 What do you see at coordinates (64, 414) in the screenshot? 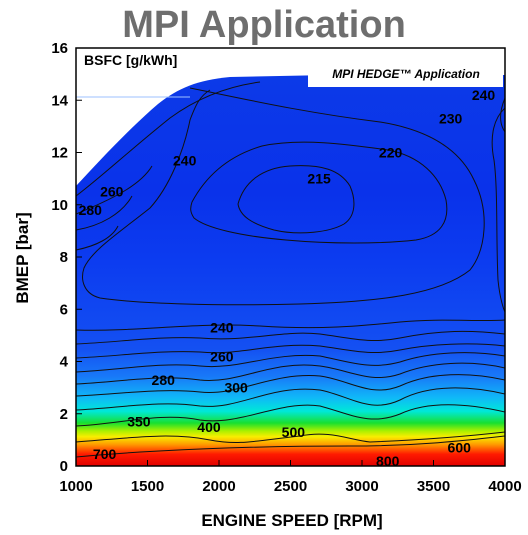
I see `y-tick-label: 2` at bounding box center [64, 414].